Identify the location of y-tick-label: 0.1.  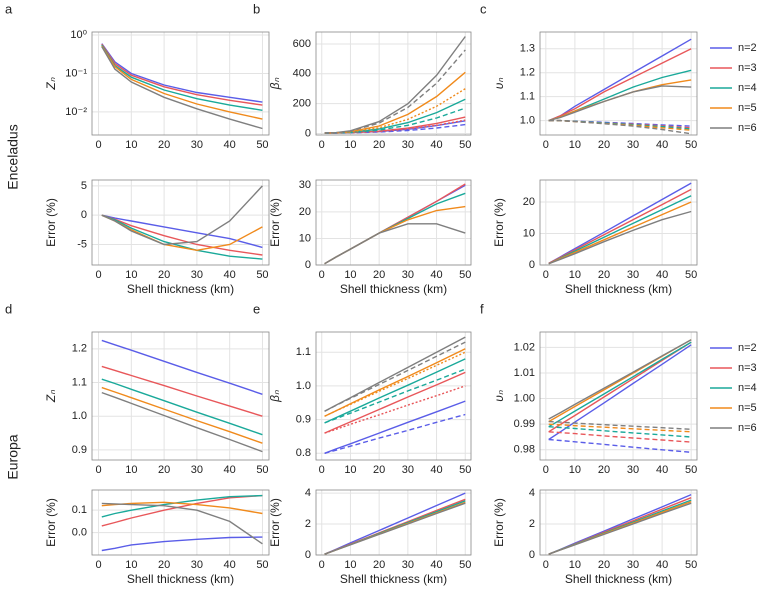
(79, 510).